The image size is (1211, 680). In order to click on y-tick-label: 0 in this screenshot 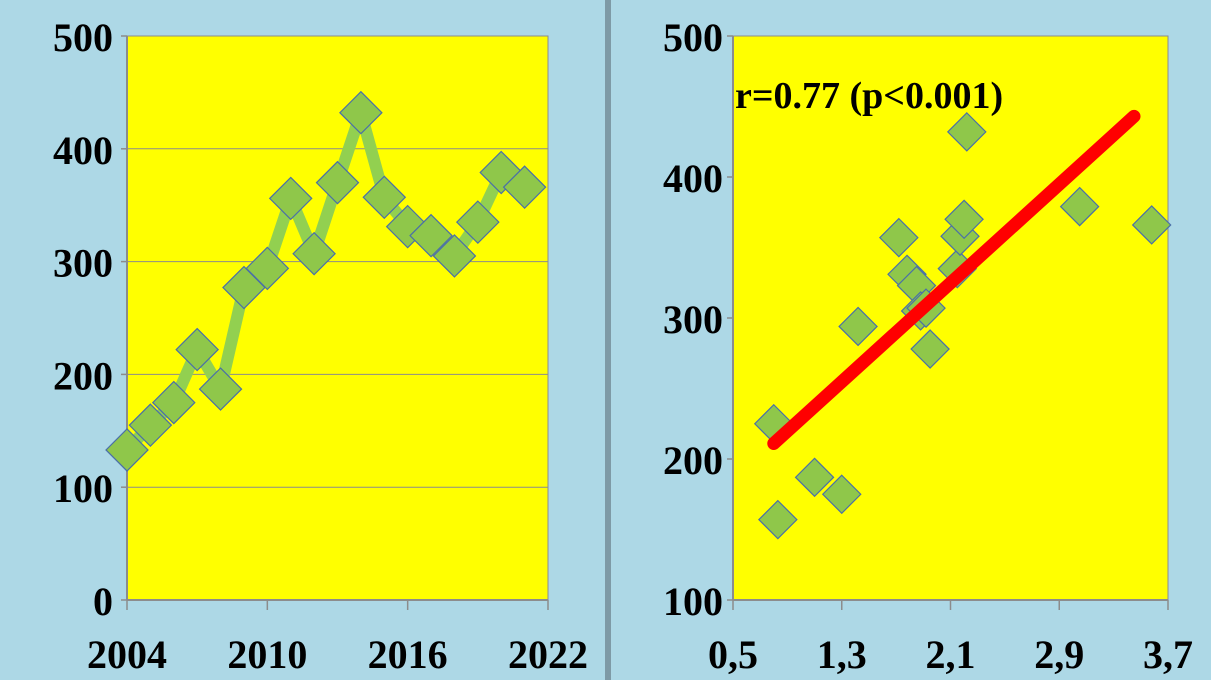, I will do `click(103, 601)`.